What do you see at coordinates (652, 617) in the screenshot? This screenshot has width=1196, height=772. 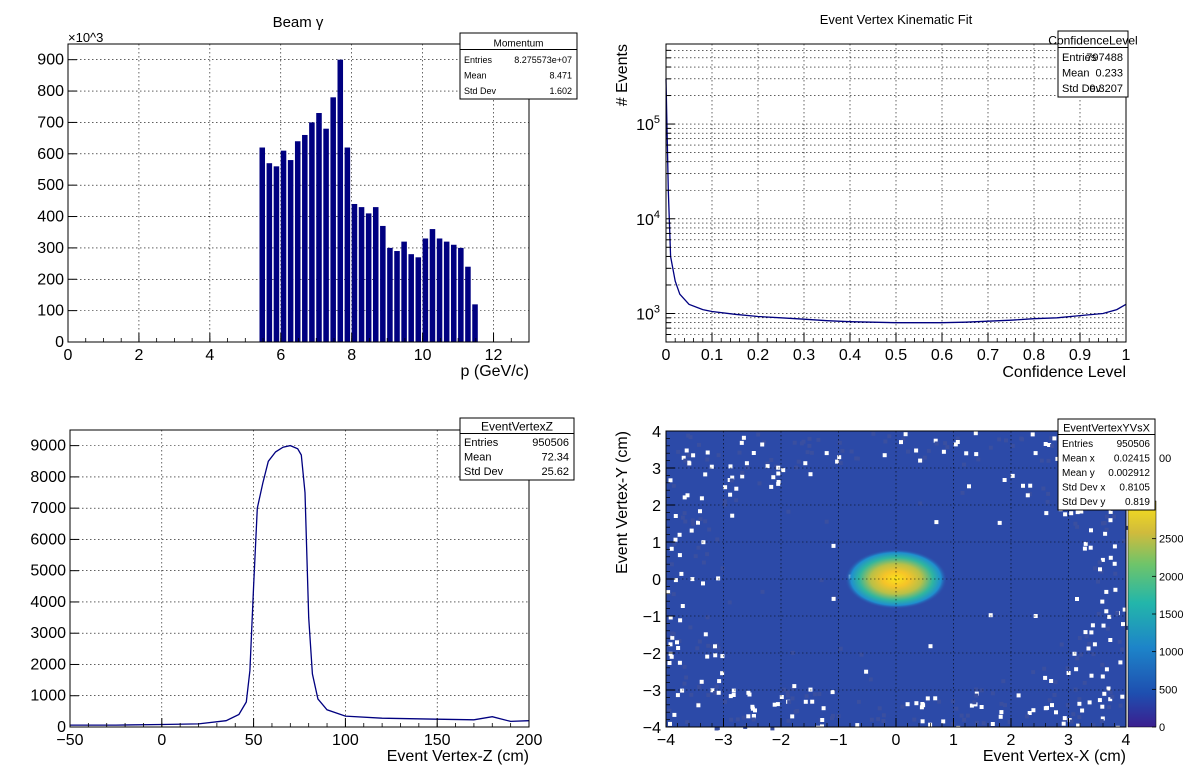 I see `y-tick-label: −1` at bounding box center [652, 617].